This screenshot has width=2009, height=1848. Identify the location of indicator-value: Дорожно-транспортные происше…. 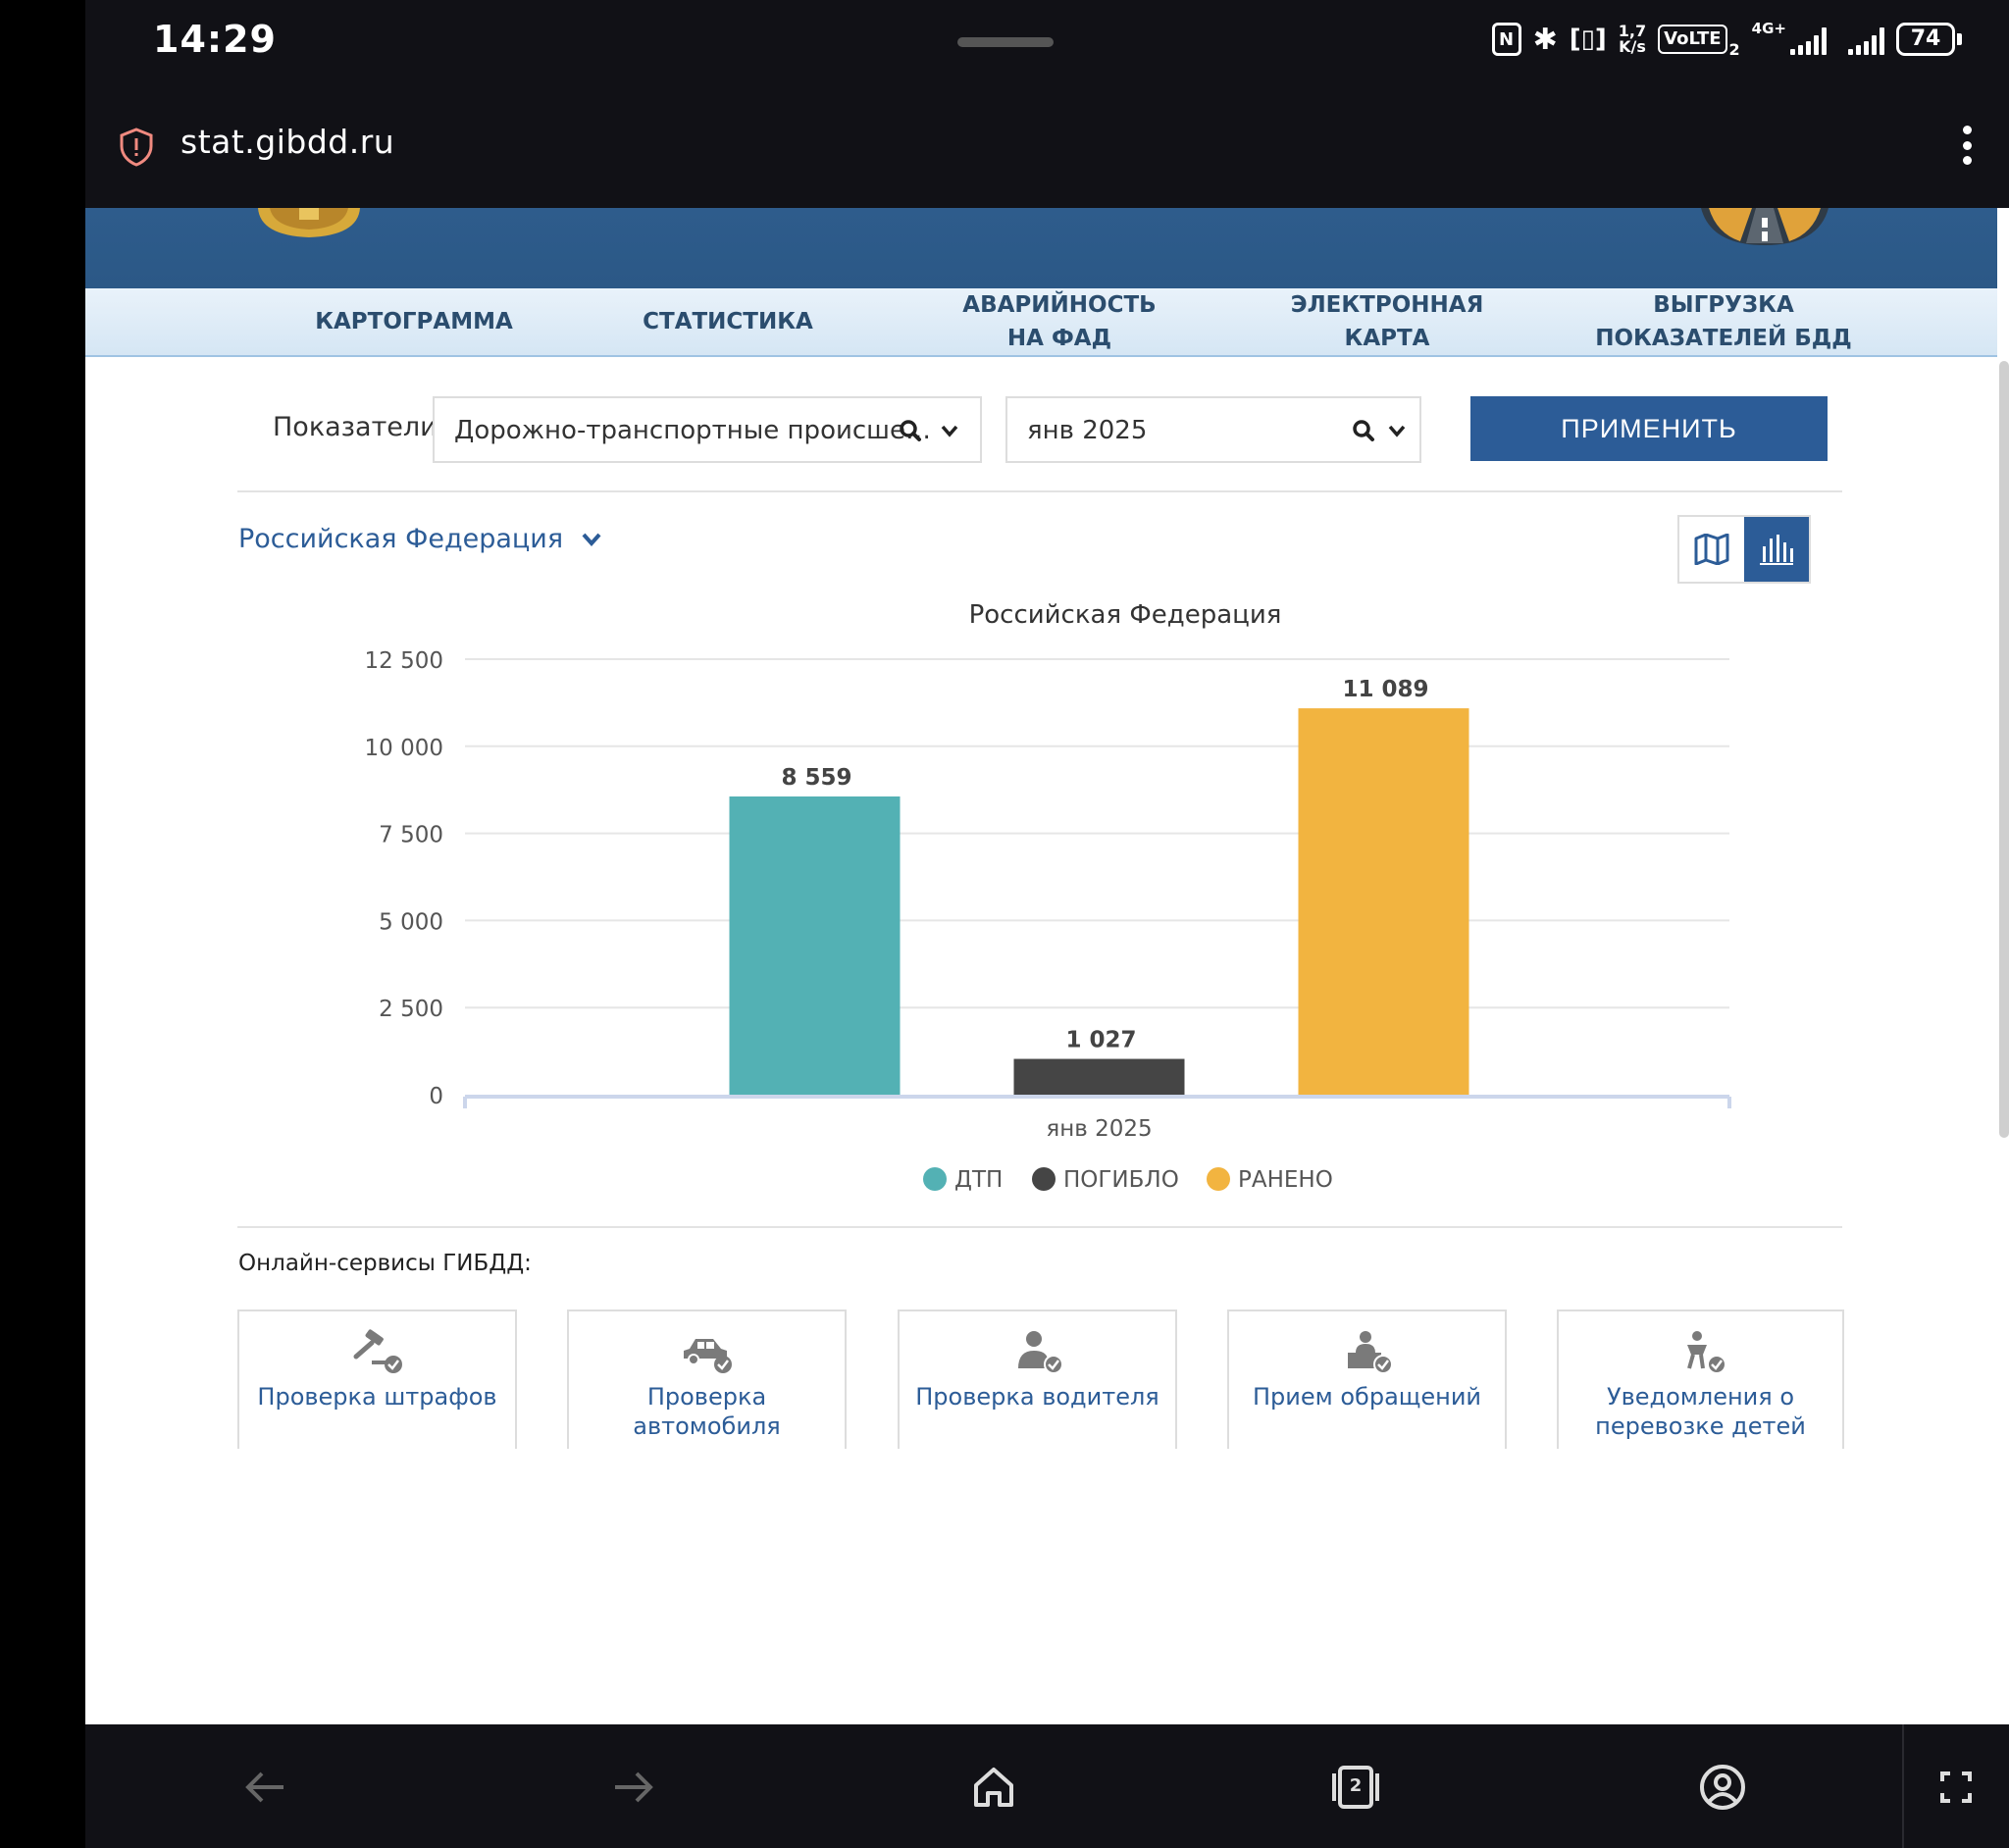
(692, 430).